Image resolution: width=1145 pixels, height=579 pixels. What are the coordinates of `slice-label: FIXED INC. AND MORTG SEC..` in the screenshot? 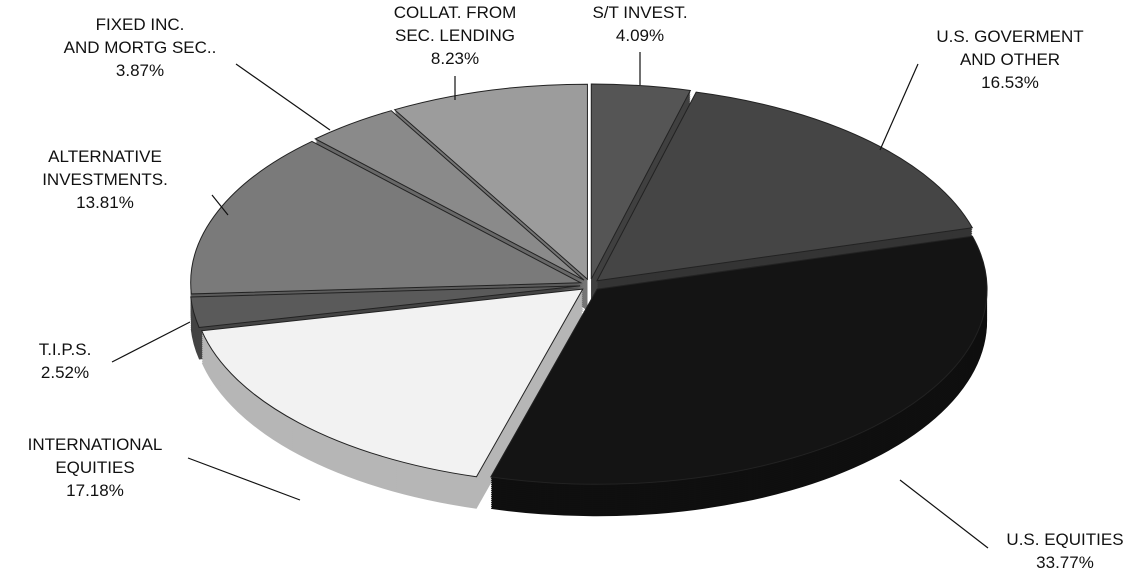 It's located at (140, 36).